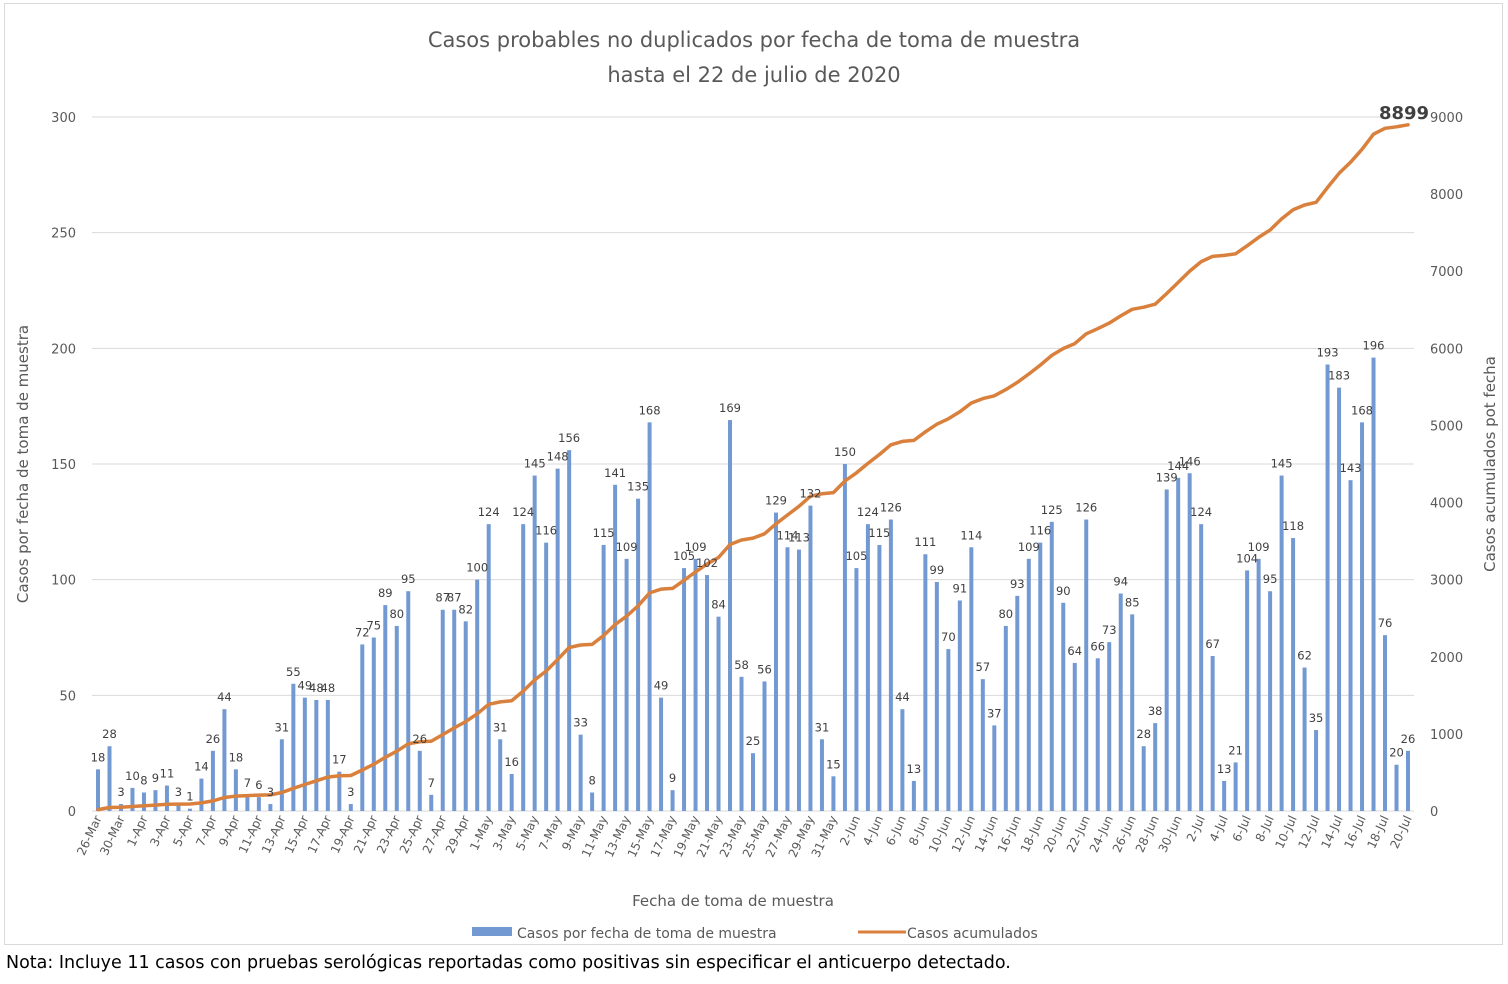 Image resolution: width=1508 pixels, height=984 pixels. What do you see at coordinates (960, 588) in the screenshot?
I see `bar-data-label: 91` at bounding box center [960, 588].